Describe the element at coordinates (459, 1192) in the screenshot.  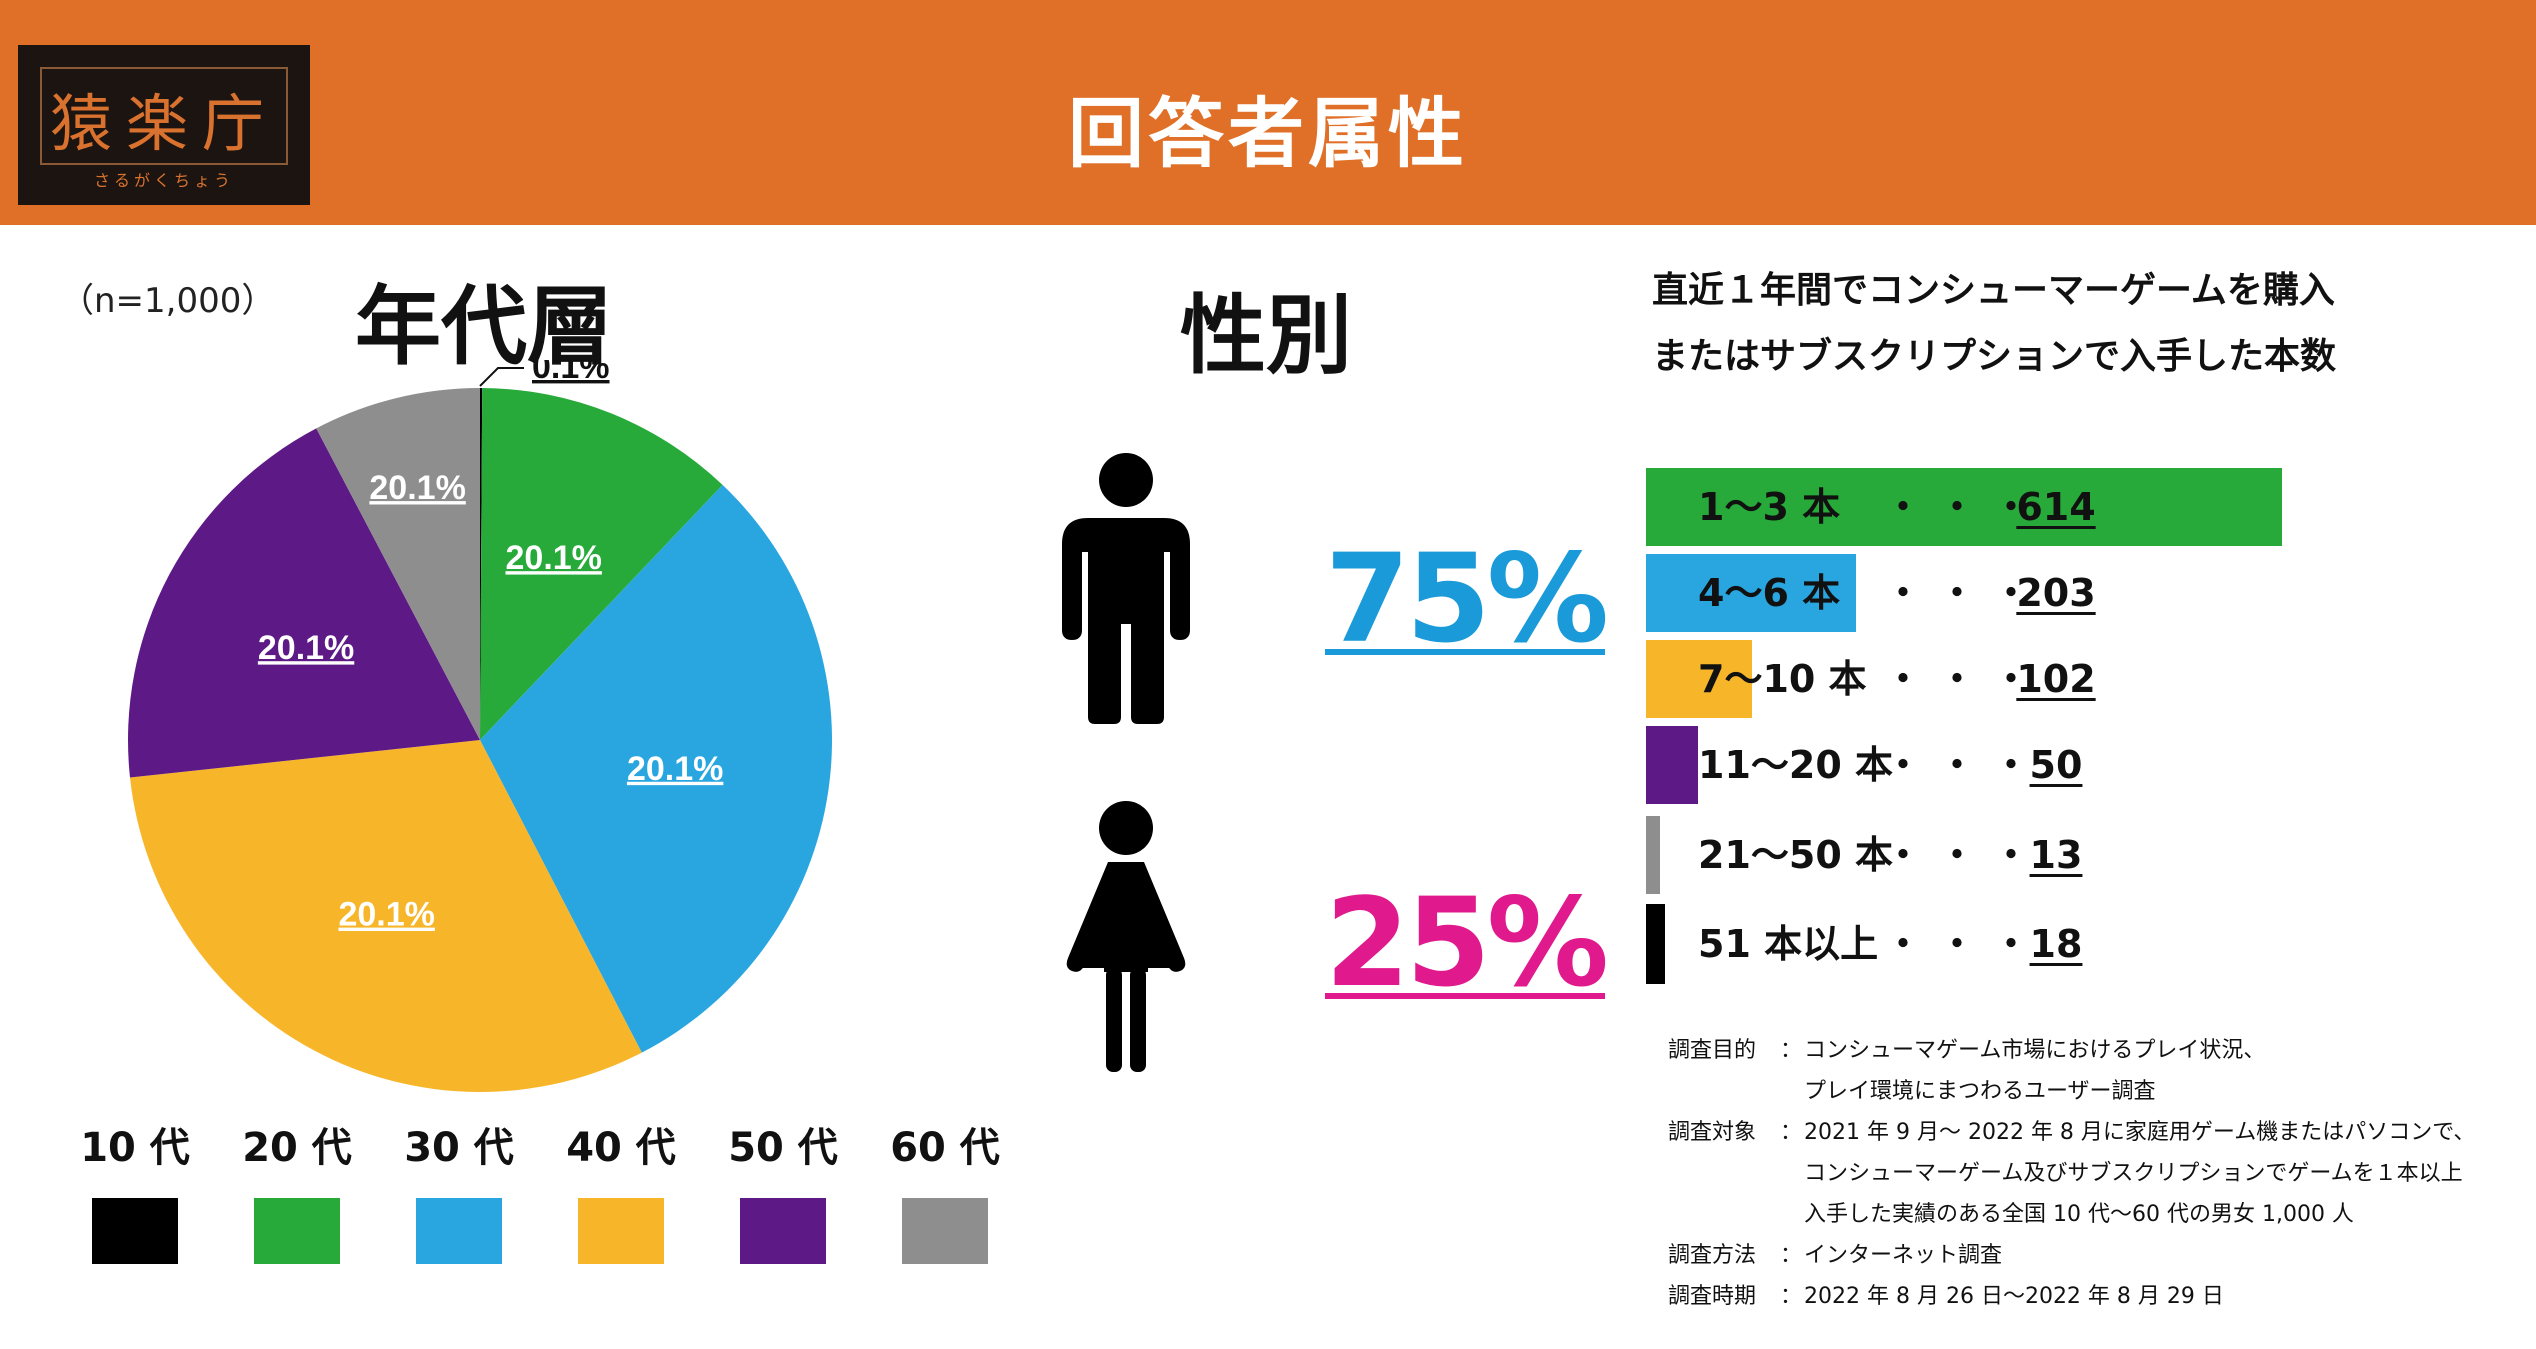
I see `legend-item-30代: 30 代` at that location.